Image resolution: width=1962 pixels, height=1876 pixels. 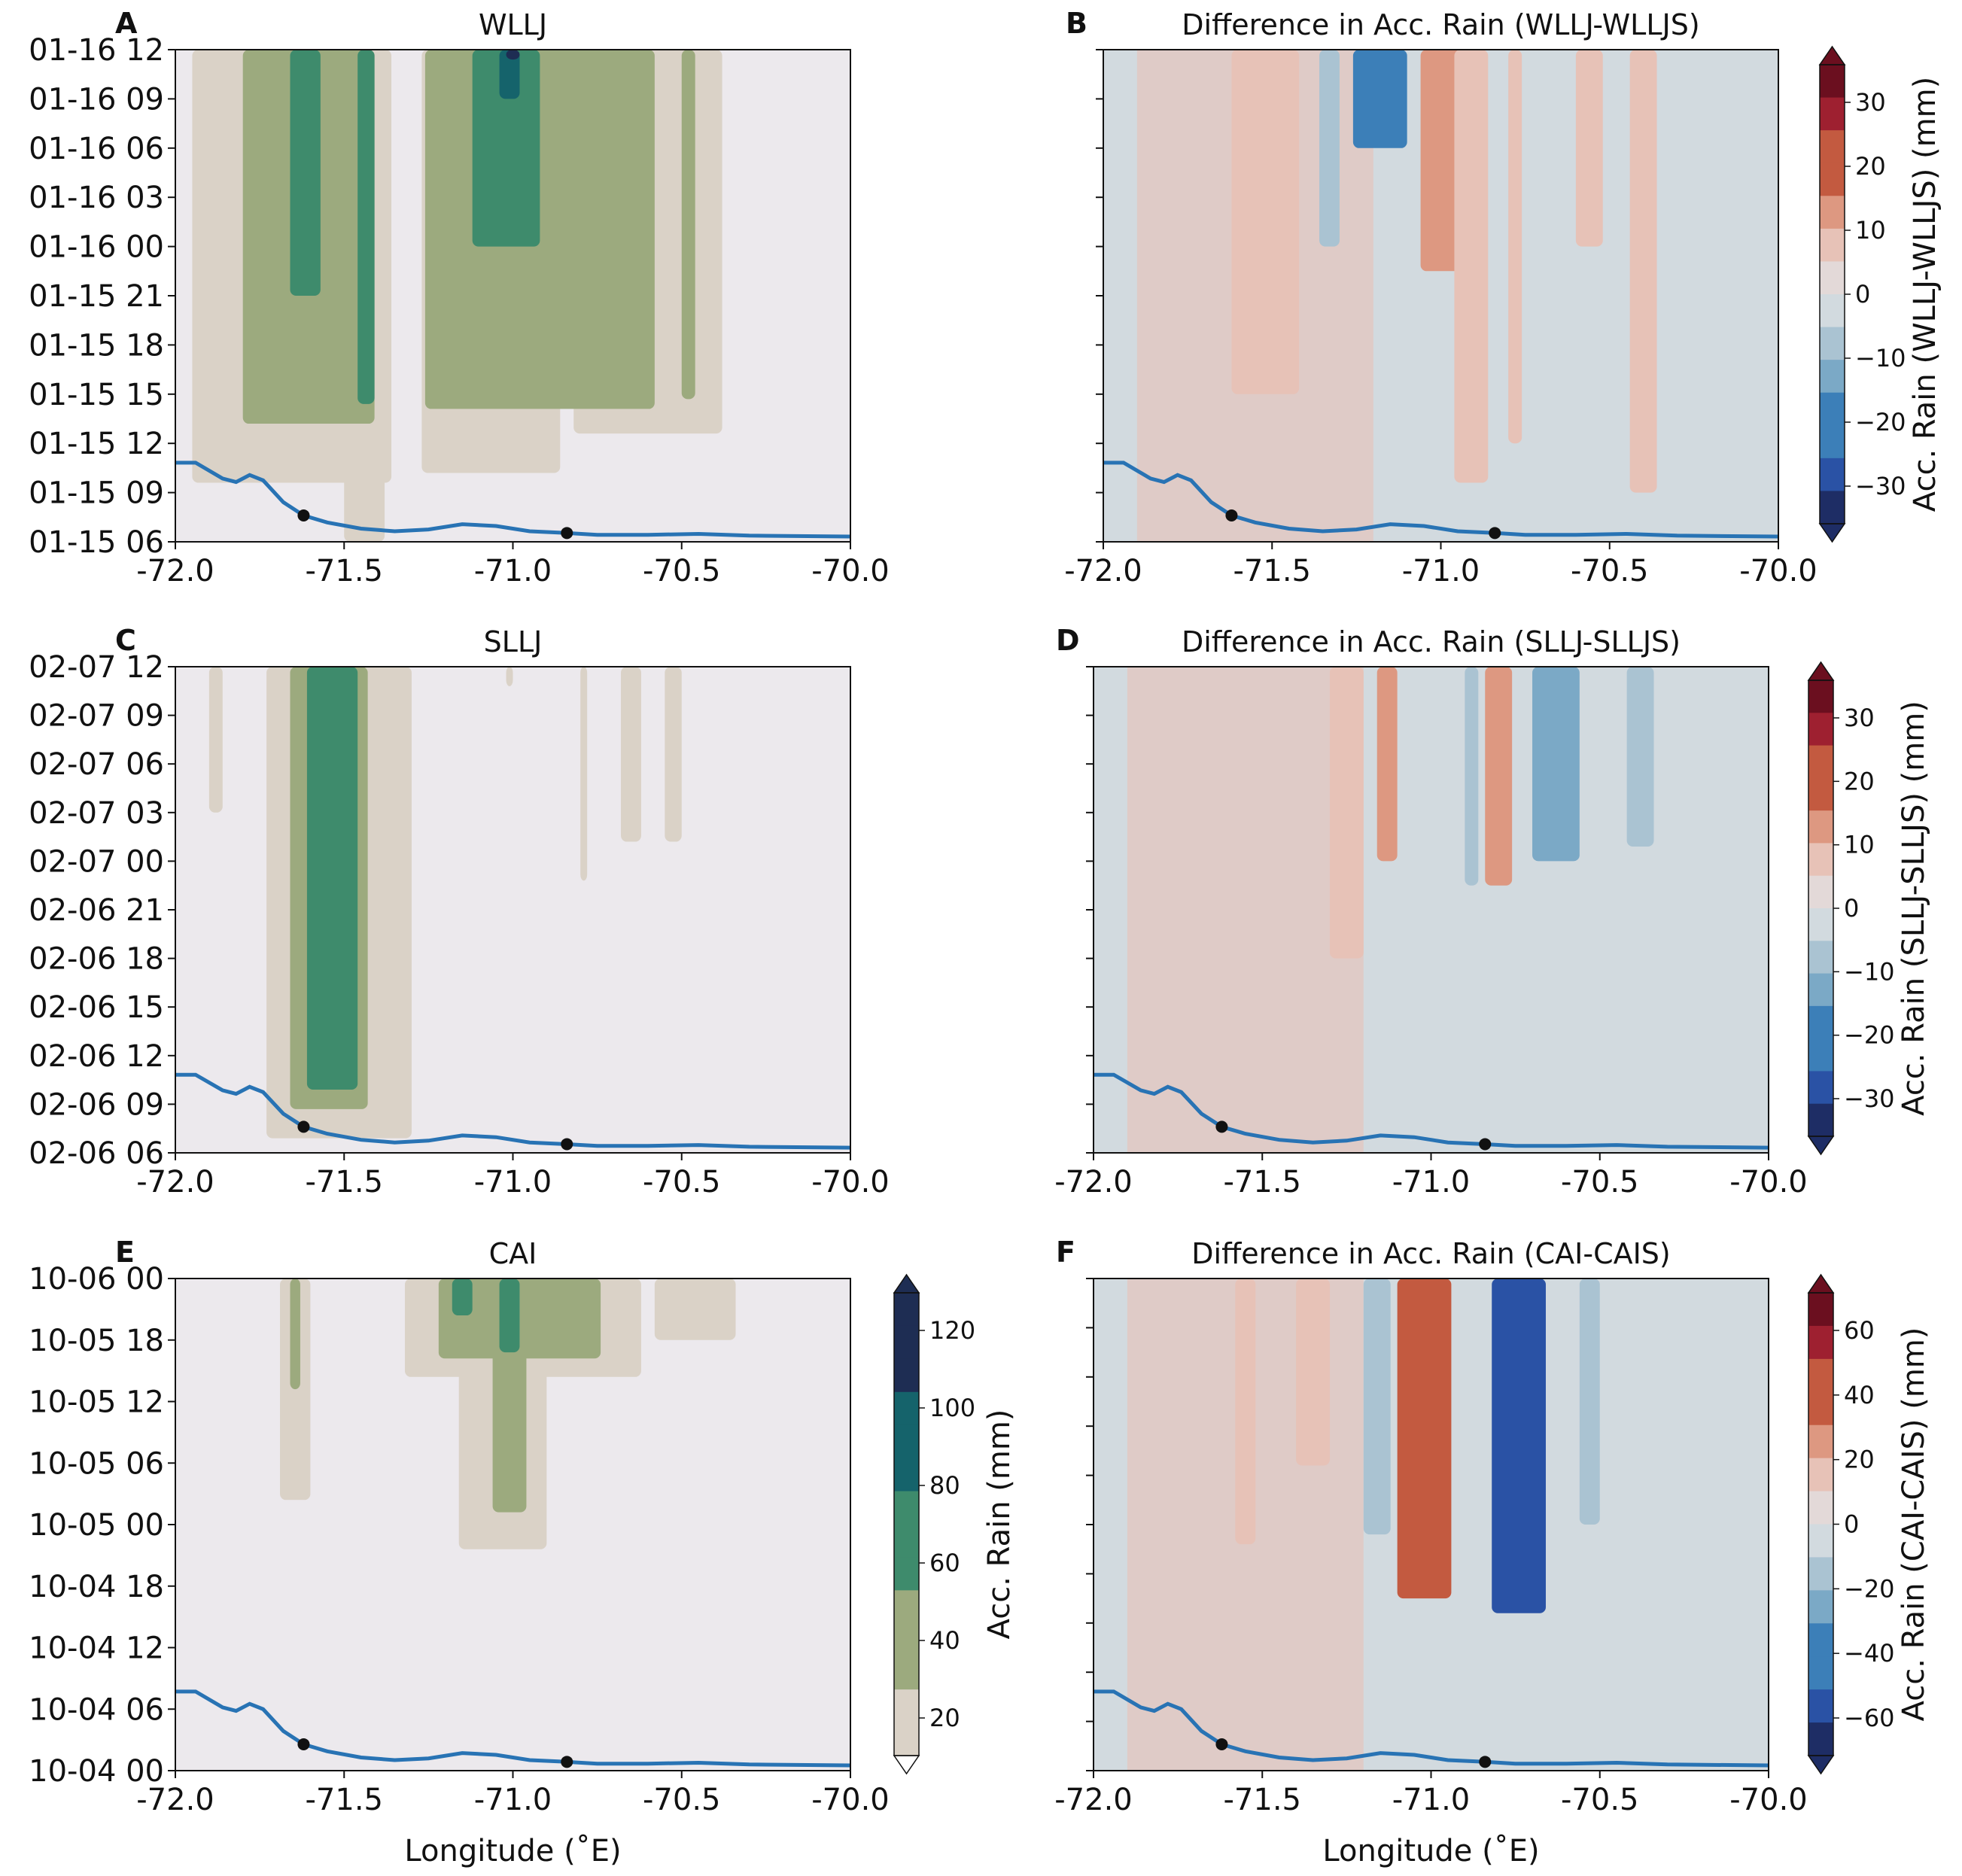 What do you see at coordinates (97, 1771) in the screenshot?
I see `y-tick-label: 10-04 00` at bounding box center [97, 1771].